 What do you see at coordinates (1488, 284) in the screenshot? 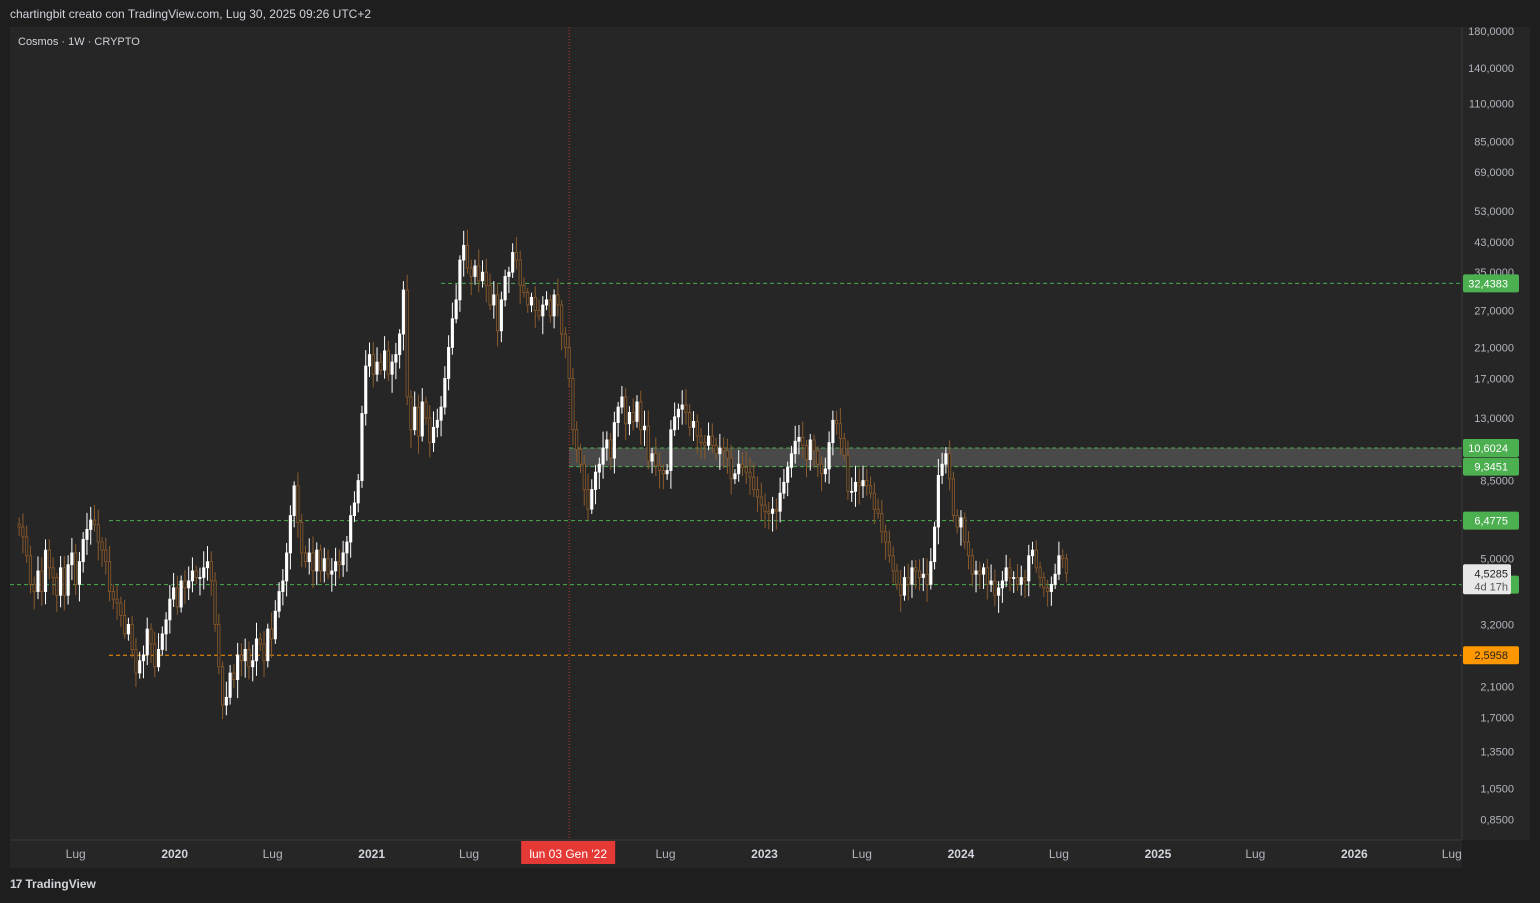
I see `level-price-label: 32,4383` at bounding box center [1488, 284].